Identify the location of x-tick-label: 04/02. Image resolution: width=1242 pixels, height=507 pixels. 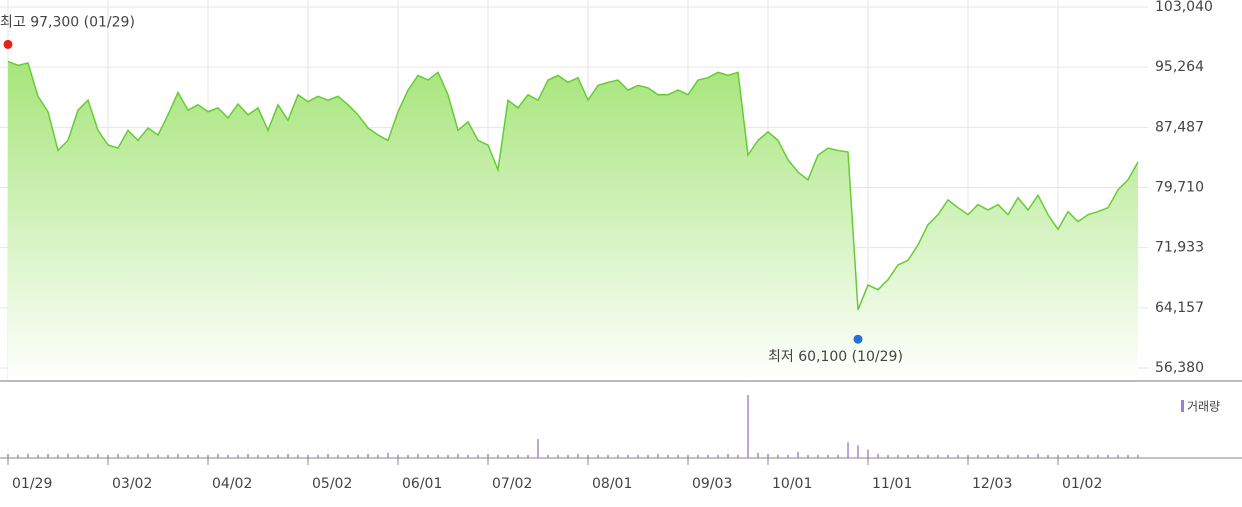
(232, 484).